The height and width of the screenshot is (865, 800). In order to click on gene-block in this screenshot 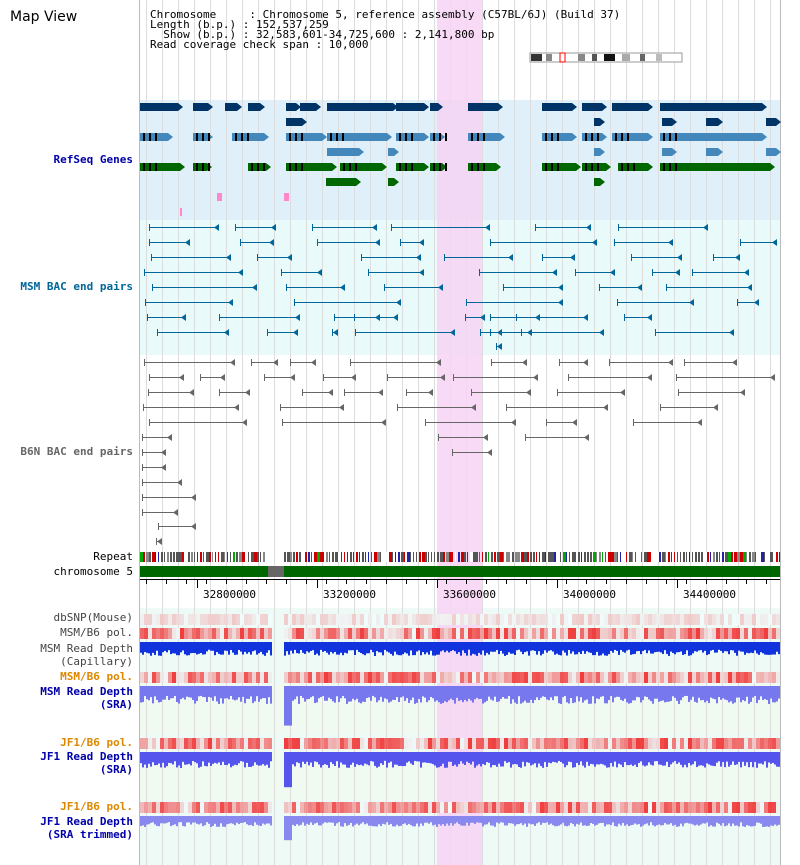, I will do `click(771, 152)`.